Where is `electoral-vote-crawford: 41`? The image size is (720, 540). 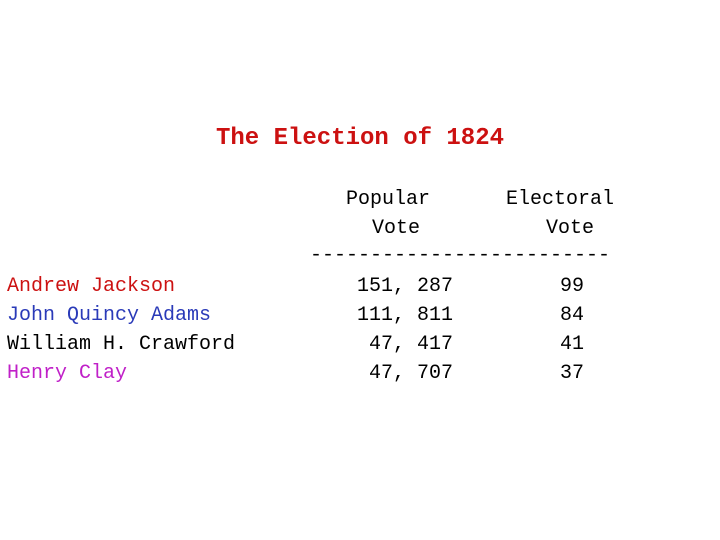
electoral-vote-crawford: 41 is located at coordinates (571, 344).